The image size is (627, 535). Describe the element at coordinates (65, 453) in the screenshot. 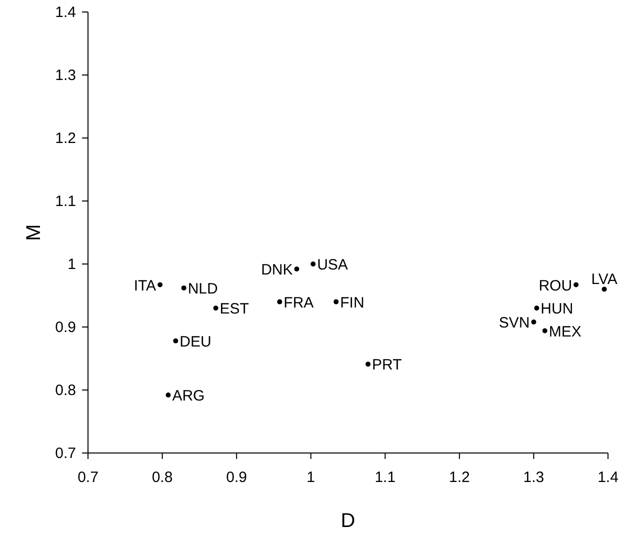

I see `y-tick-label: 0.7` at that location.